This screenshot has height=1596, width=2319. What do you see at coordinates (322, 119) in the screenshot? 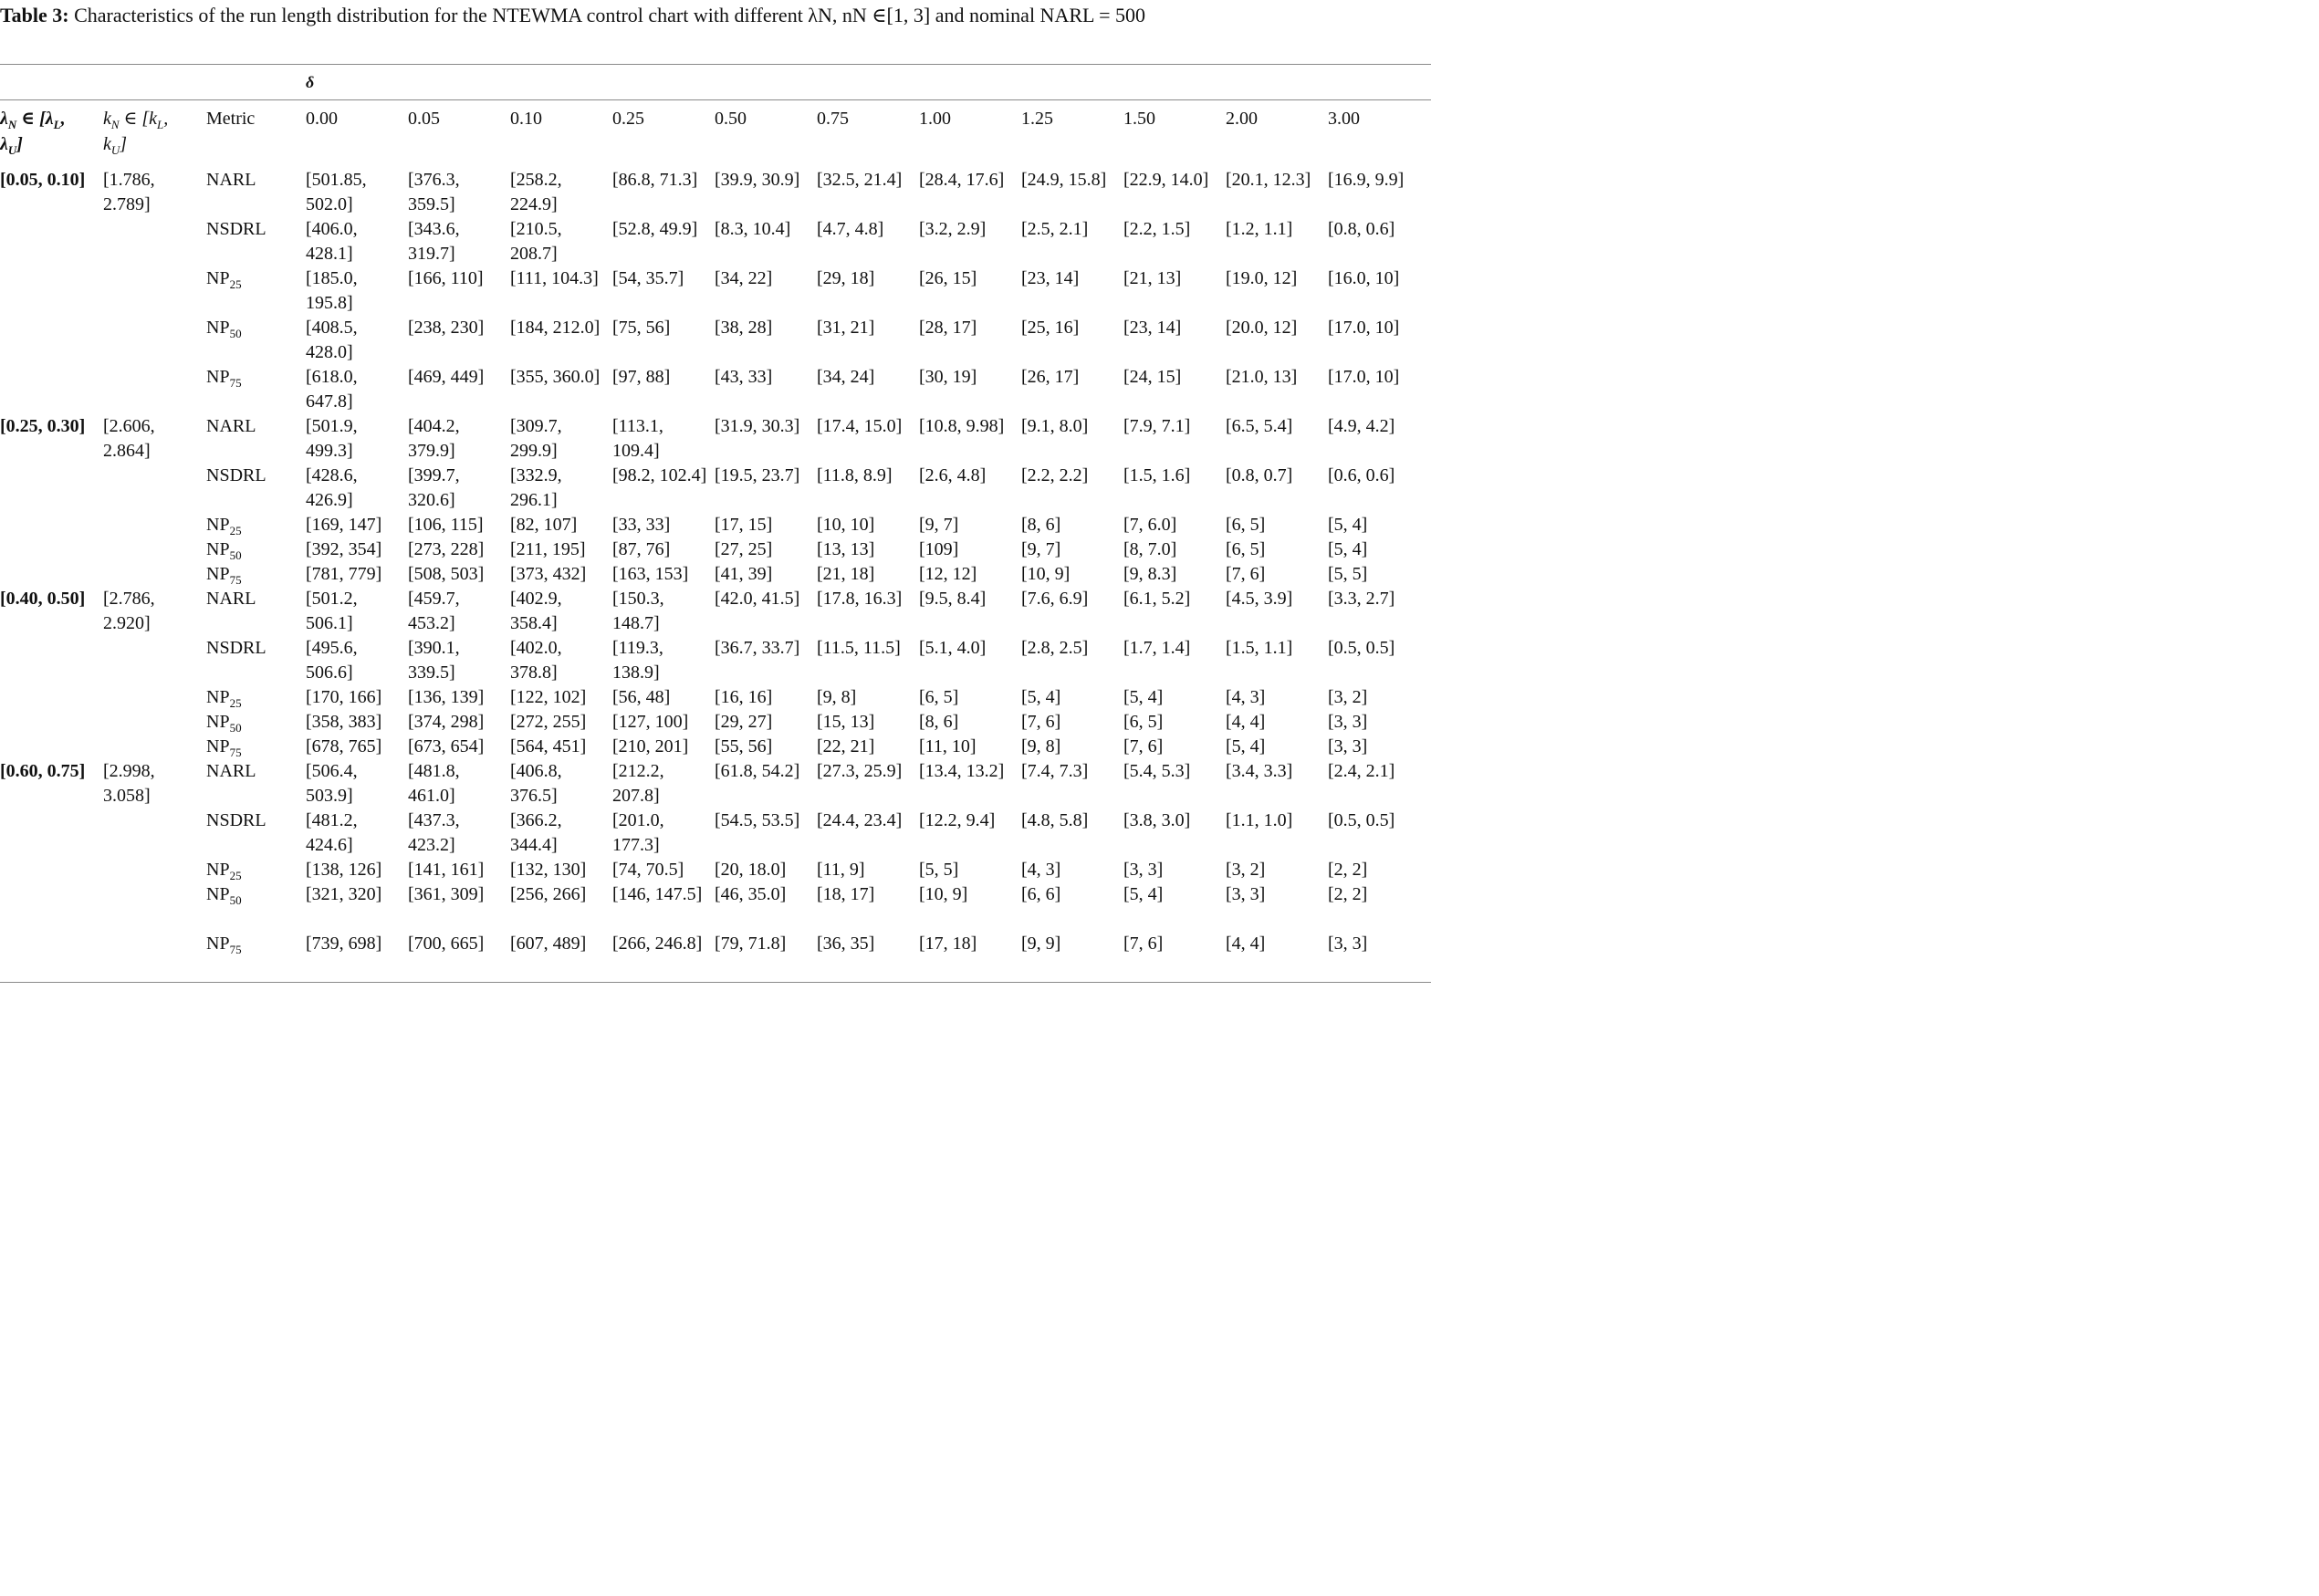
I see `delta-col-header: 0.00` at bounding box center [322, 119].